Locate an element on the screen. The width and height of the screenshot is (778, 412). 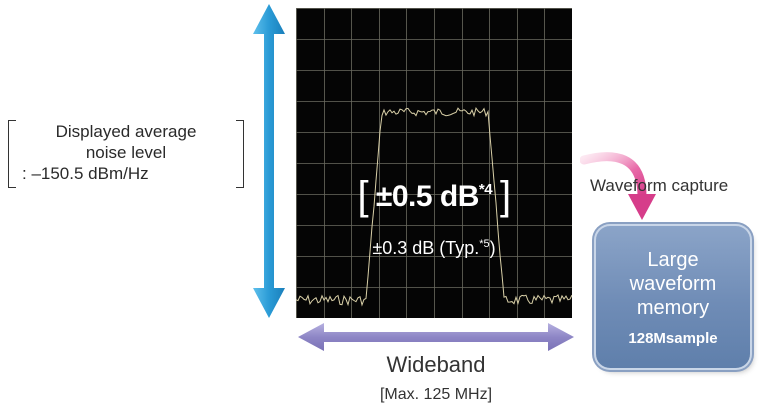
spec-bracket-open: [ is located at coordinates (363, 196).